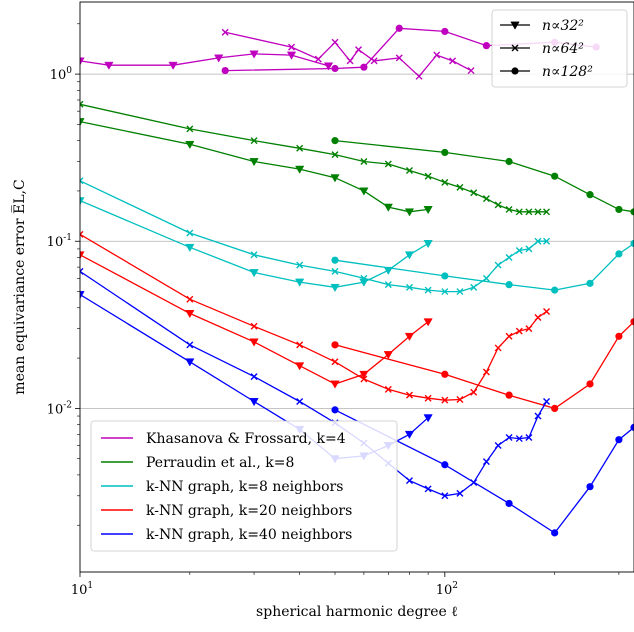  What do you see at coordinates (563, 49) in the screenshot?
I see `marker-legend-label: n∝64²` at bounding box center [563, 49].